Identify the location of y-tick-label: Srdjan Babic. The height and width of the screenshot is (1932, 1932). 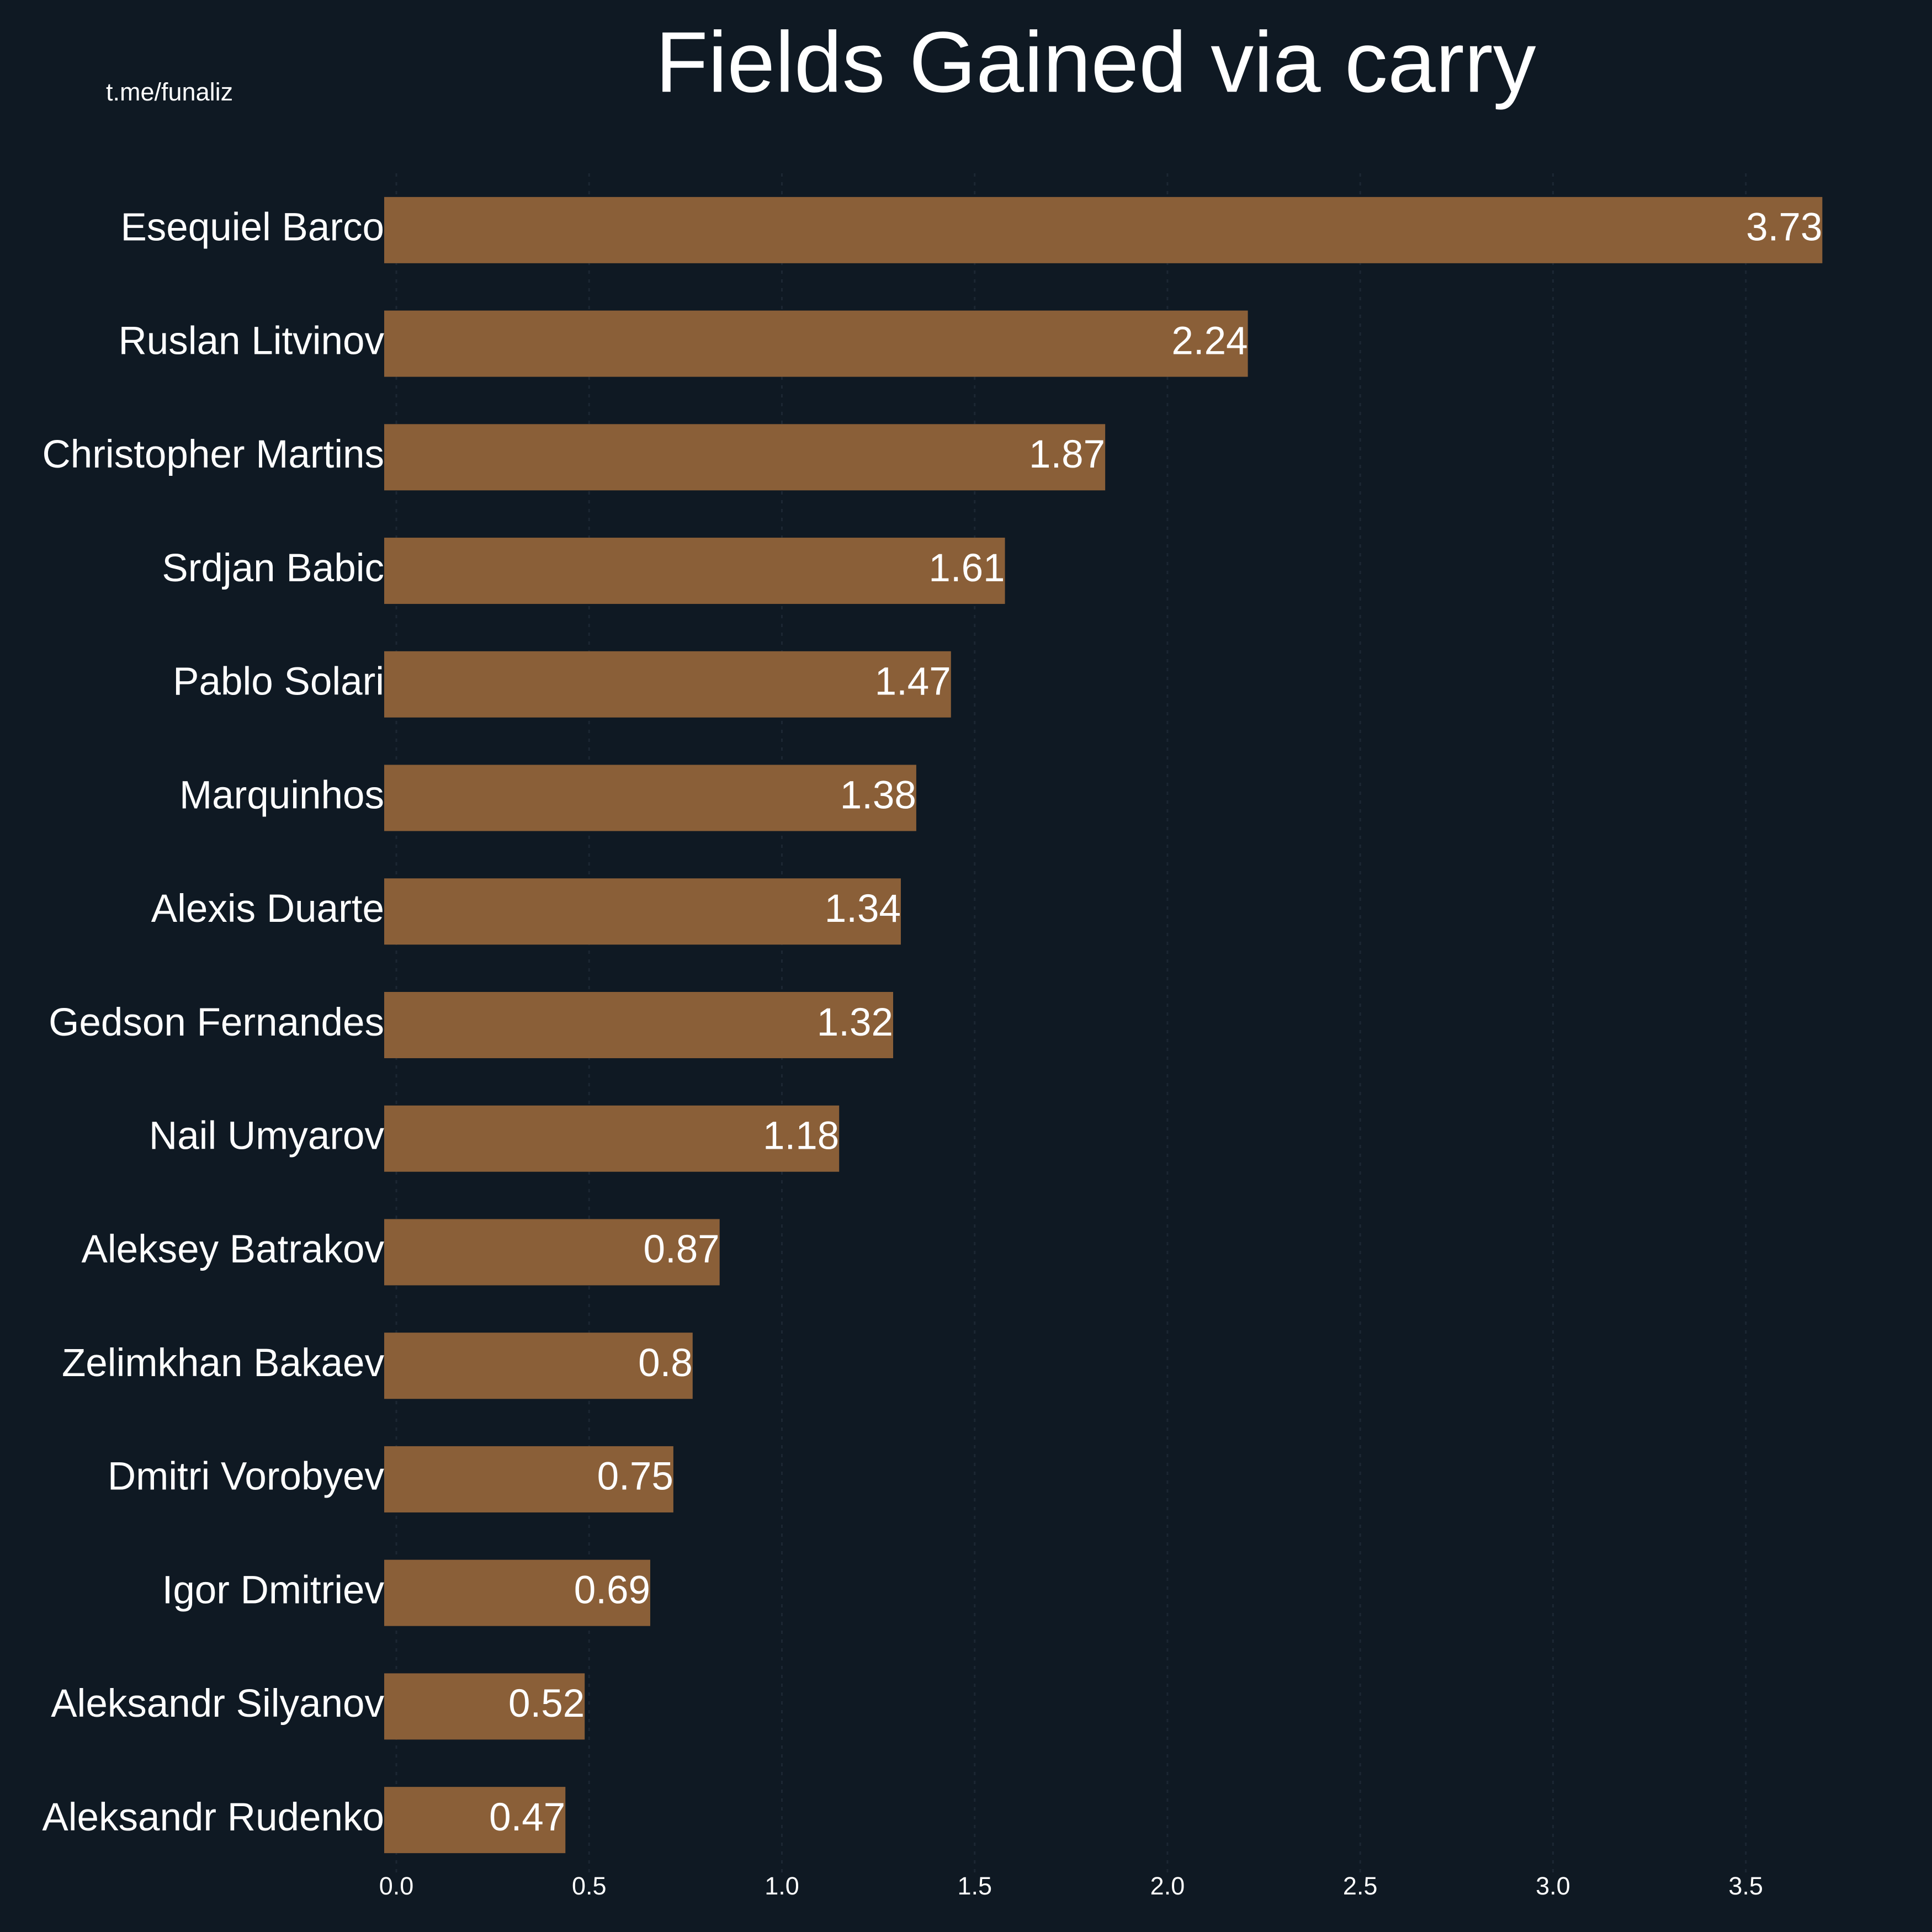
(273, 568).